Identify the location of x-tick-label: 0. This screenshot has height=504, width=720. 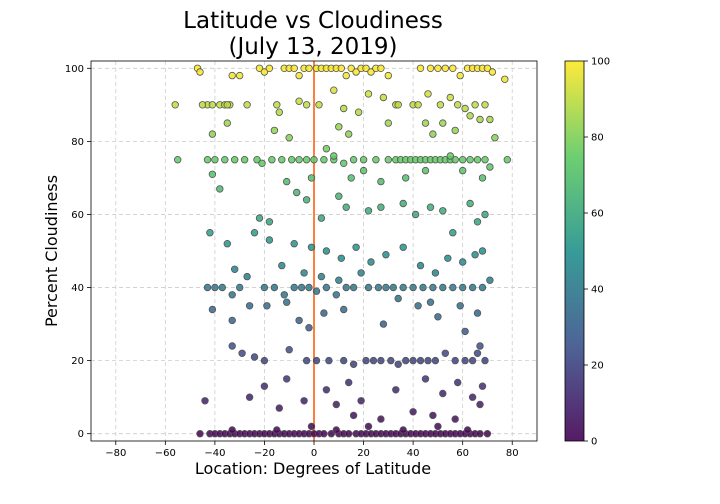
(314, 453).